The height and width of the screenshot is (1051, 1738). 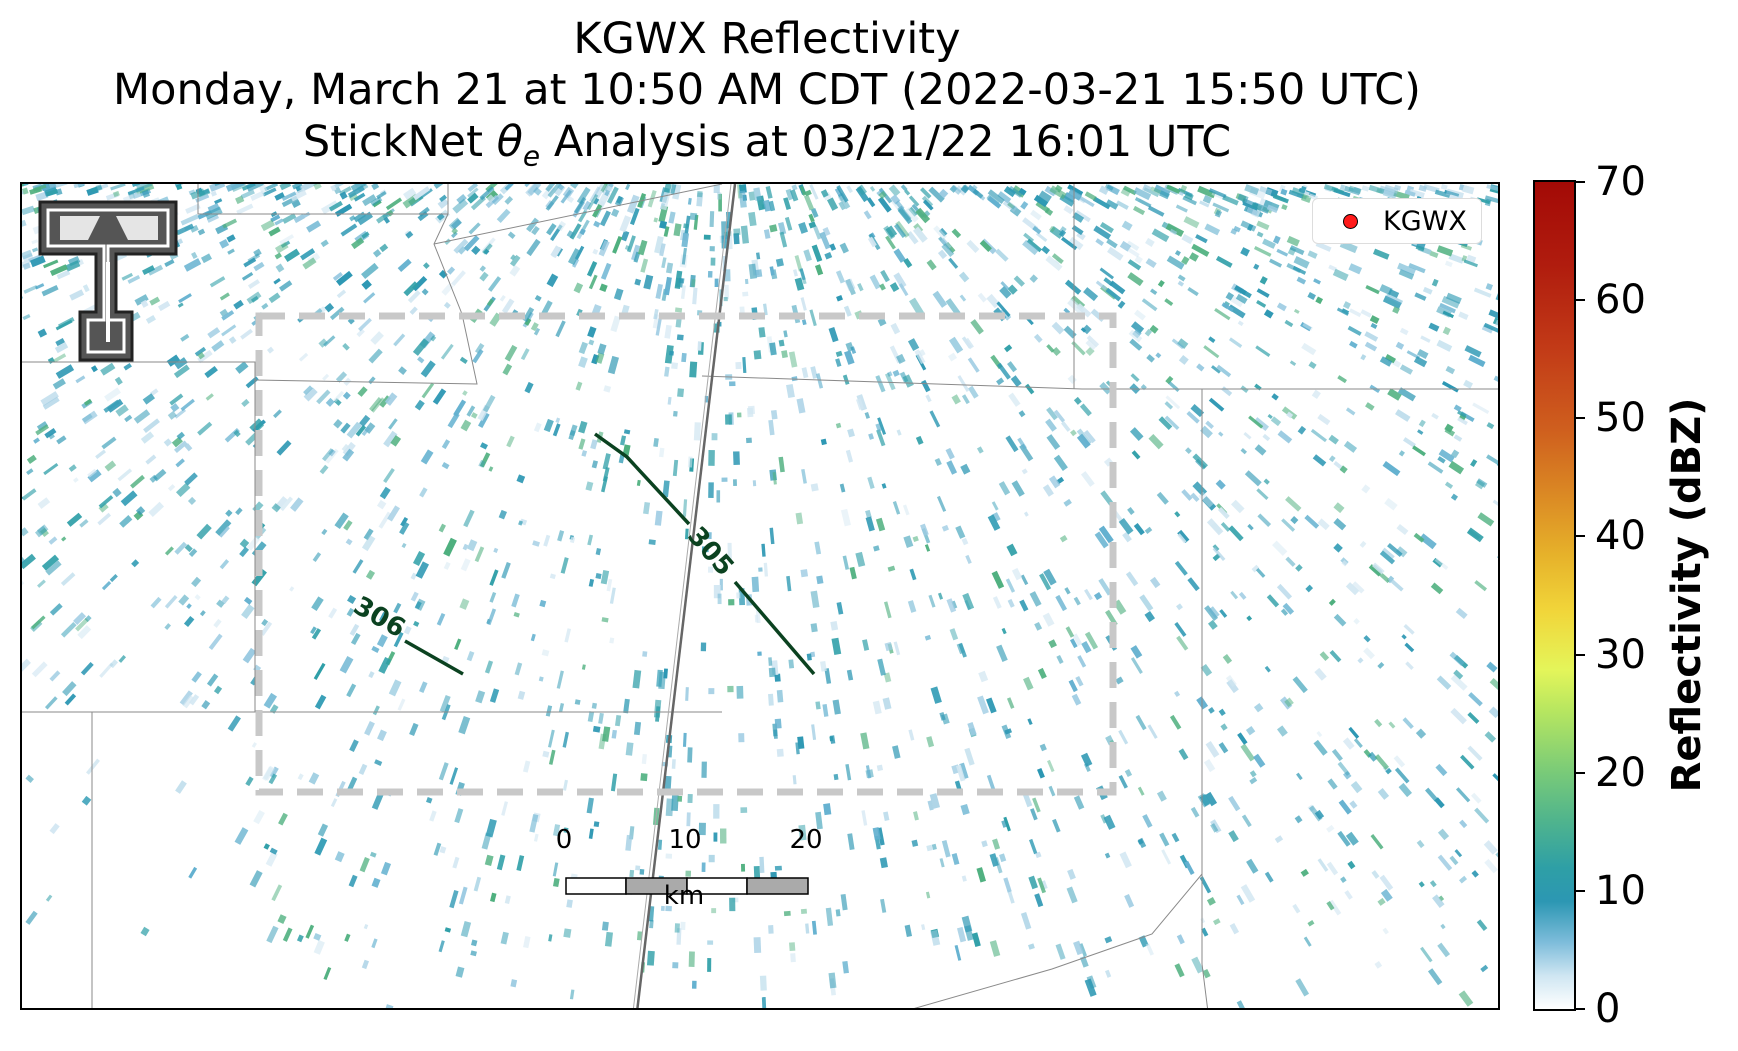 I want to click on legend-label: KGWX, so click(x=1425, y=221).